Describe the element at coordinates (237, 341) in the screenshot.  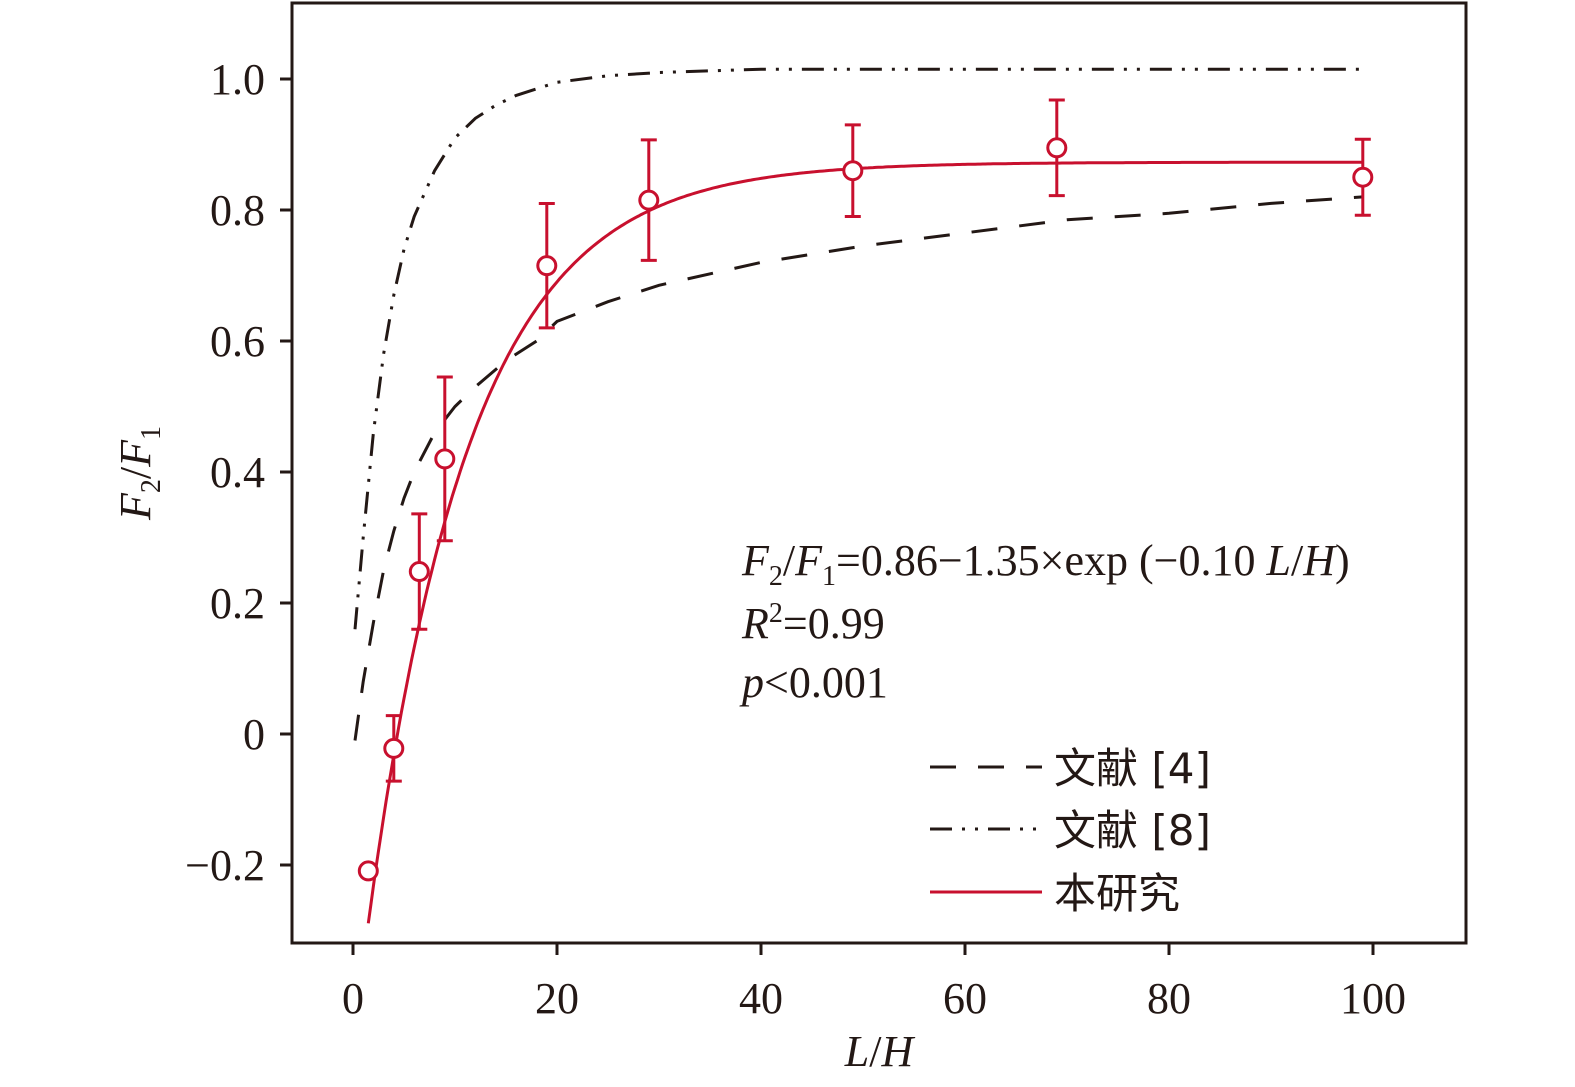
I see `y-tick-label: 0.6` at that location.